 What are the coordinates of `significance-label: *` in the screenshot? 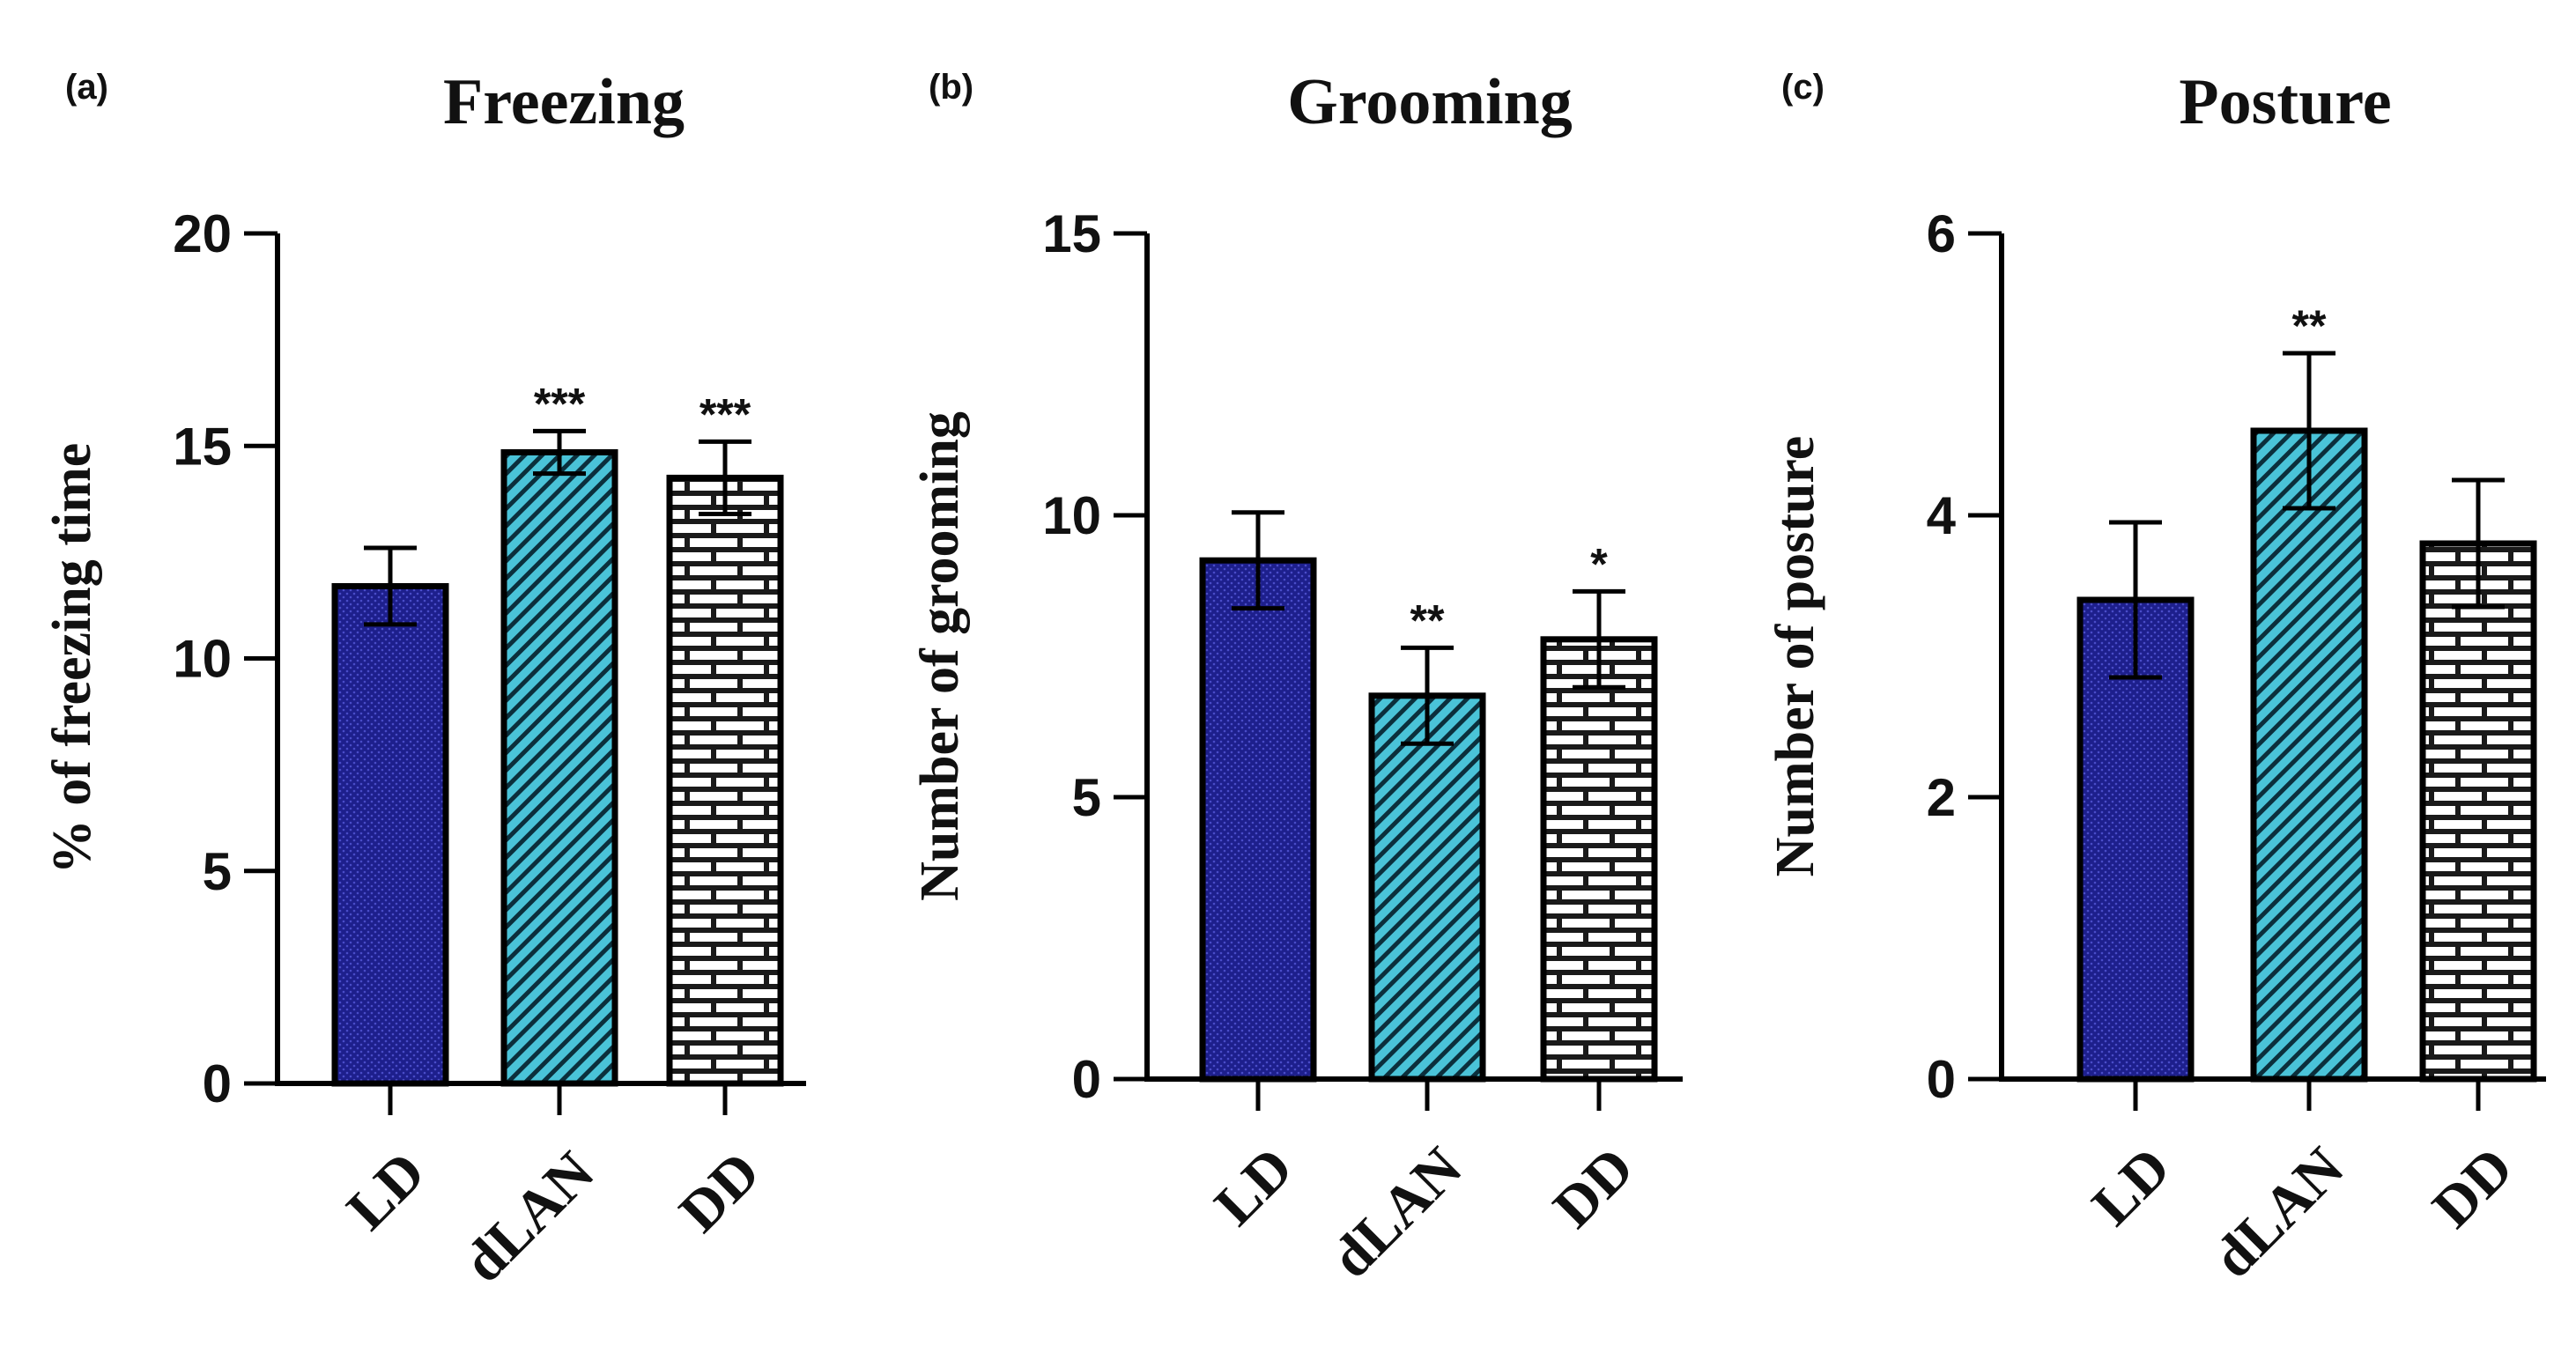 It's located at (1599, 563).